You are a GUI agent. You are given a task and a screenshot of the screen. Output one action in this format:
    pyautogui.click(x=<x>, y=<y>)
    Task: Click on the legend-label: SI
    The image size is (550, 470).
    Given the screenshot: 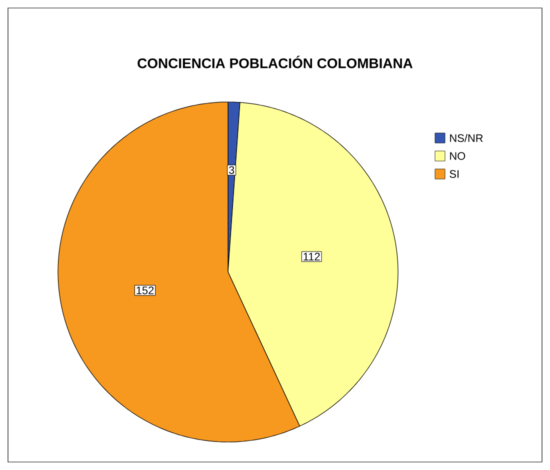 What is the action you would take?
    pyautogui.click(x=454, y=174)
    